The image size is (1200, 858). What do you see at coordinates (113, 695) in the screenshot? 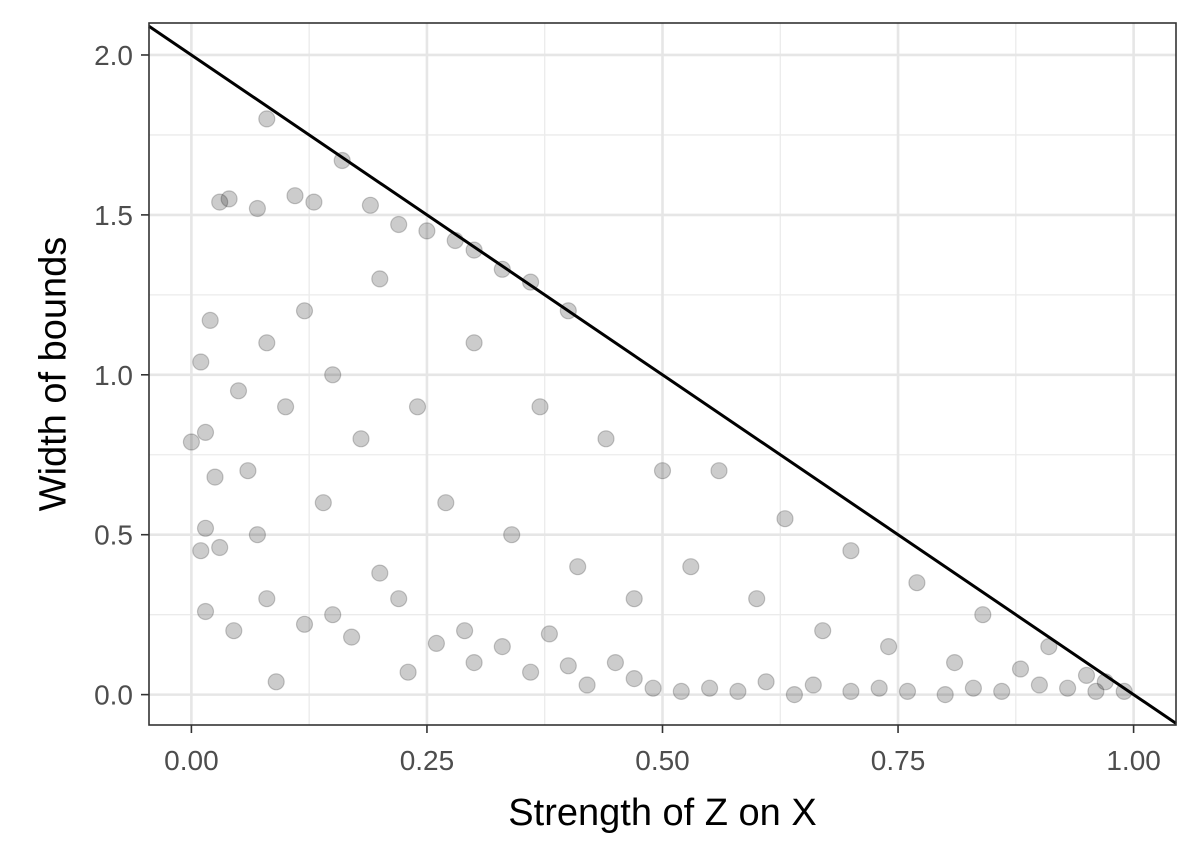
I see `y-tick-label: 0.0` at bounding box center [113, 695].